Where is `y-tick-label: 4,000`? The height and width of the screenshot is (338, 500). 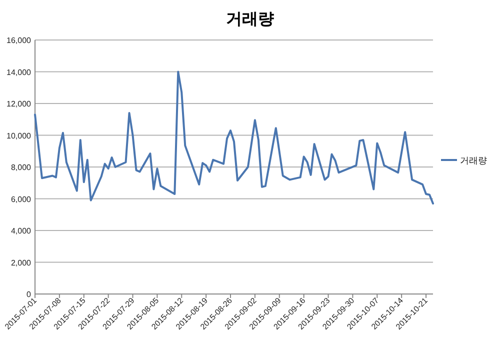 y-tick-label: 4,000 is located at coordinates (21, 231).